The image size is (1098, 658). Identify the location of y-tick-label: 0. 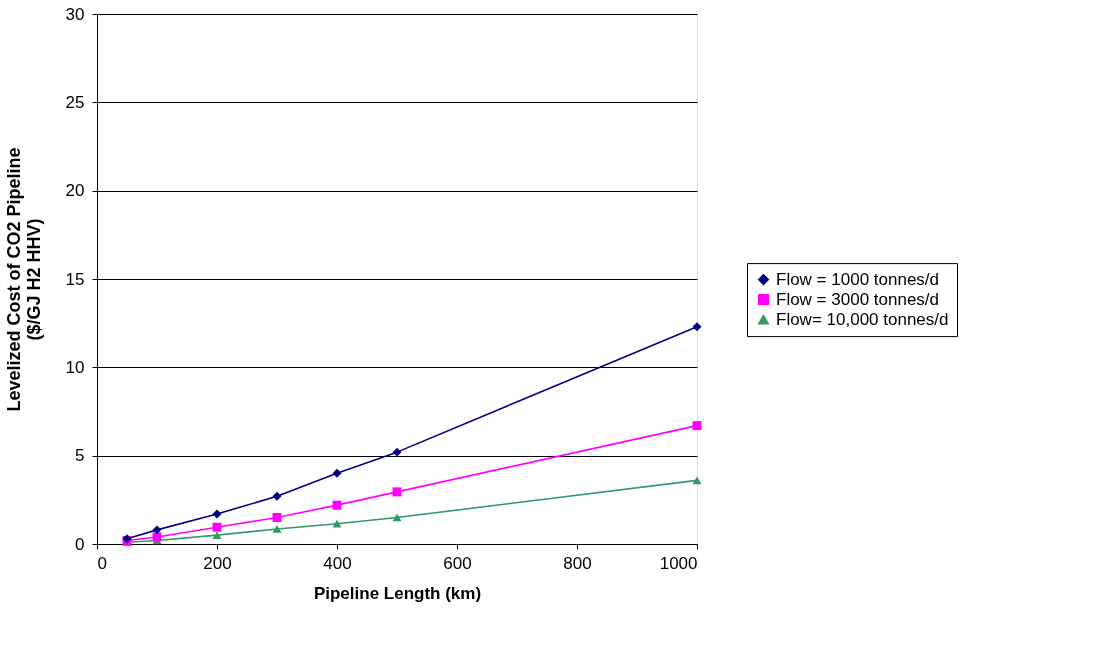
(80, 544).